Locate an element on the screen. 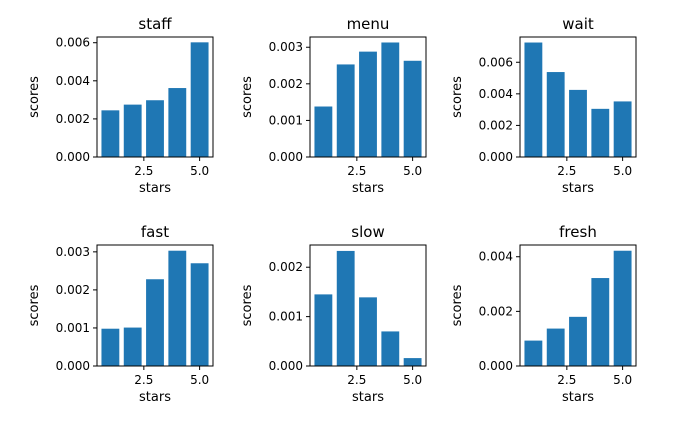 The height and width of the screenshot is (436, 678). subplot-fresh: 0.000 0.002 0.004 2.5 5.0 fresh stars scores is located at coordinates (543, 314).